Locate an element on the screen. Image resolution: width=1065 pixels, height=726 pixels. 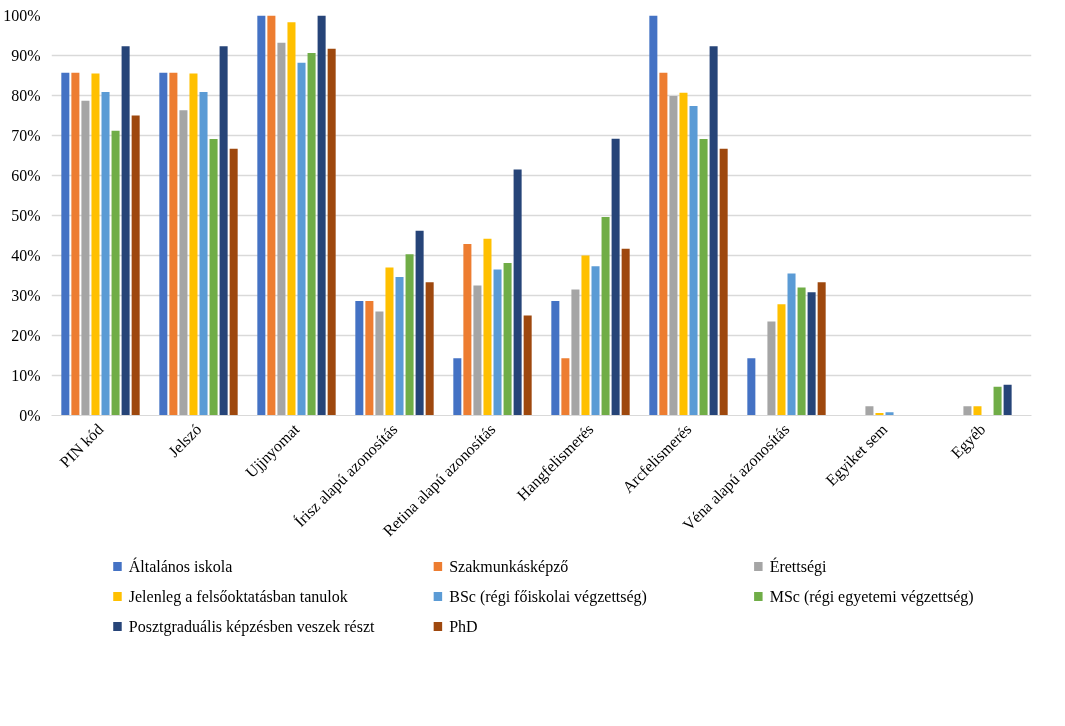
y-tick-label: 100% is located at coordinates (22, 15).